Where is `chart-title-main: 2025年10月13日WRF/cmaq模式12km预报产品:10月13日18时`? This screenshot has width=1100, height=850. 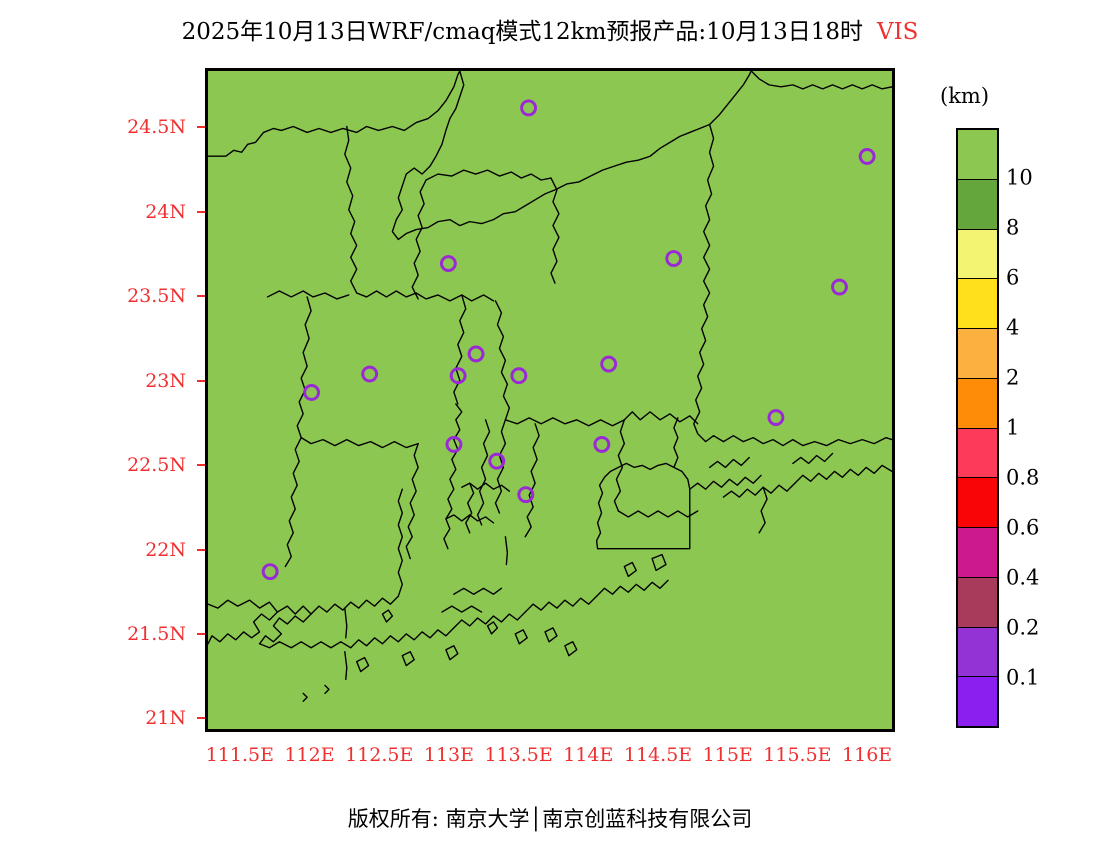
chart-title-main: 2025年10月13日WRF/cmaq模式12km预报产品:10月13日18时 is located at coordinates (522, 32).